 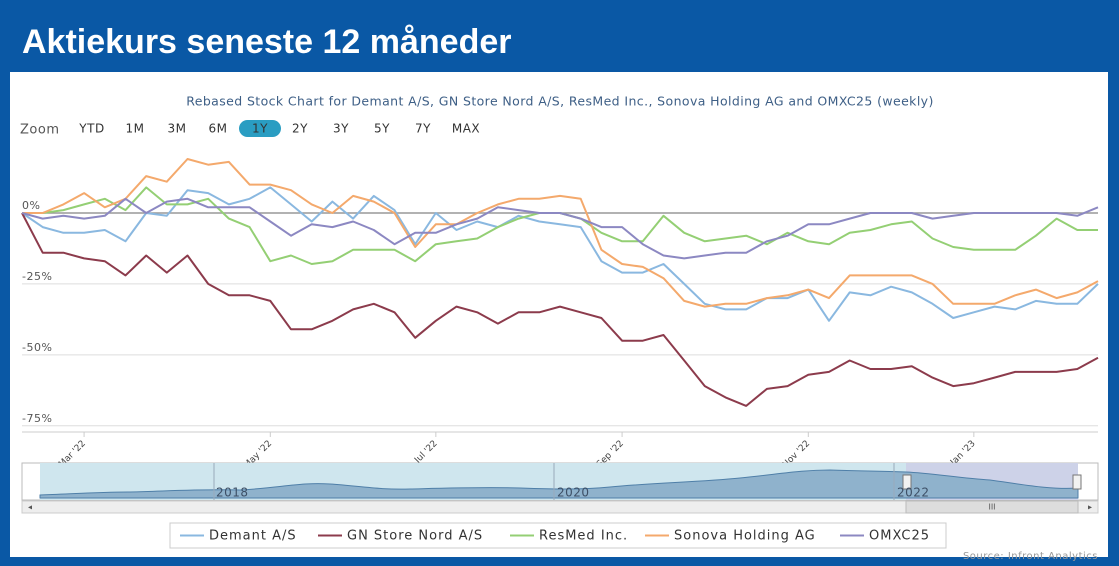 I want to click on scrollbar-thumb, so click(x=992, y=507).